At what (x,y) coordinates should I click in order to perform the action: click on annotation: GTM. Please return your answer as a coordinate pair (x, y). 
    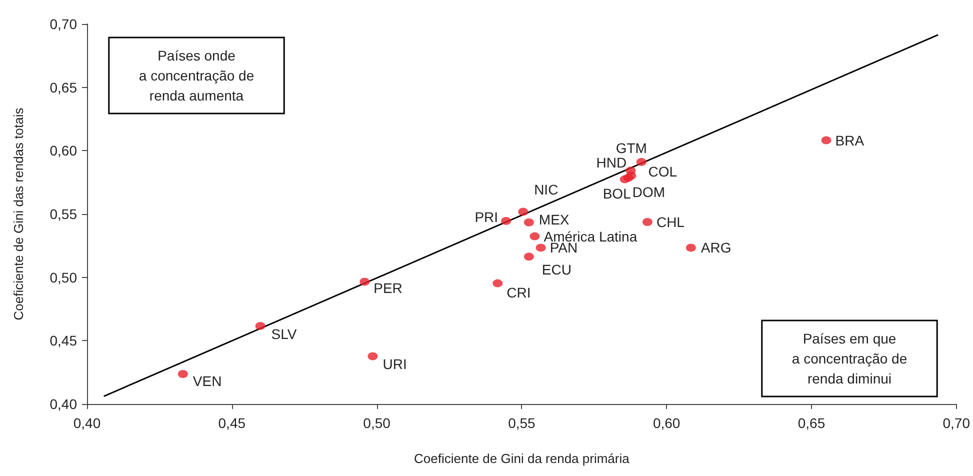
    Looking at the image, I should click on (631, 148).